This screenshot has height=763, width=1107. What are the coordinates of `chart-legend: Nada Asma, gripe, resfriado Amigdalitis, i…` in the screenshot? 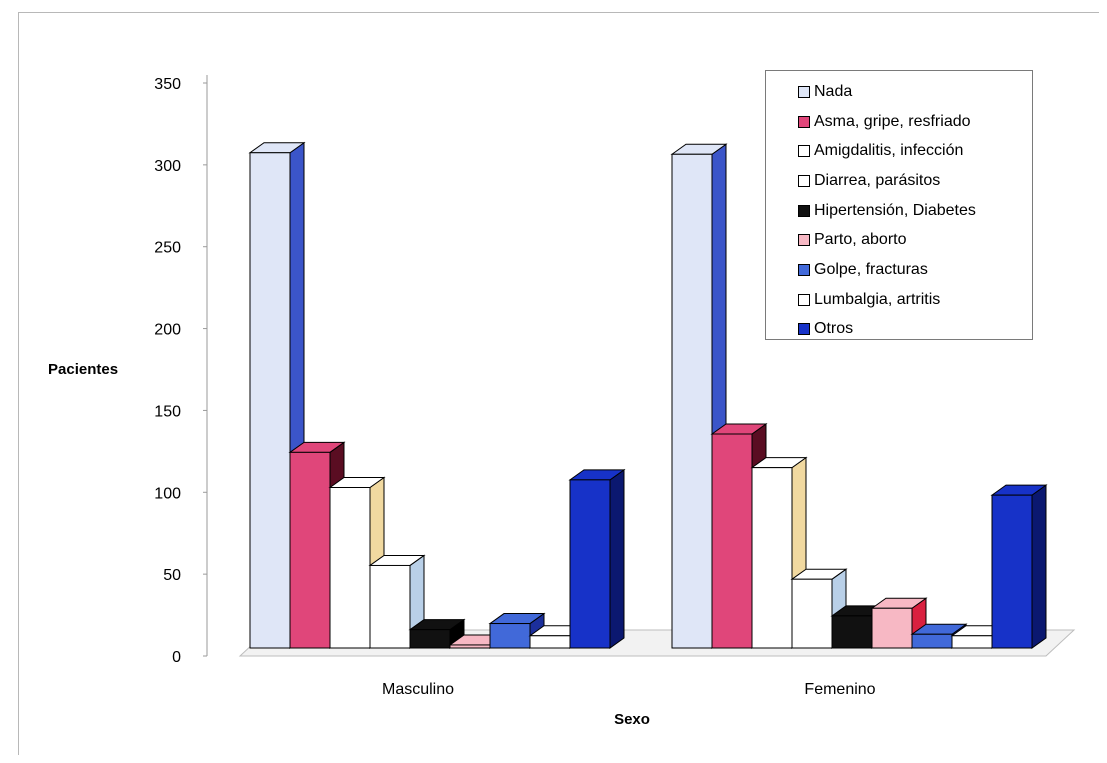 It's located at (899, 205).